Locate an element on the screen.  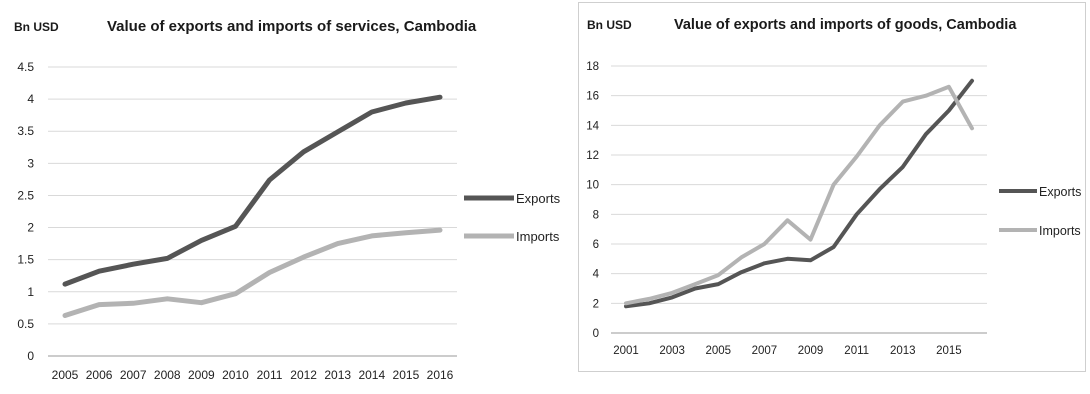
services-y-tick-label: 3 is located at coordinates (30, 163).